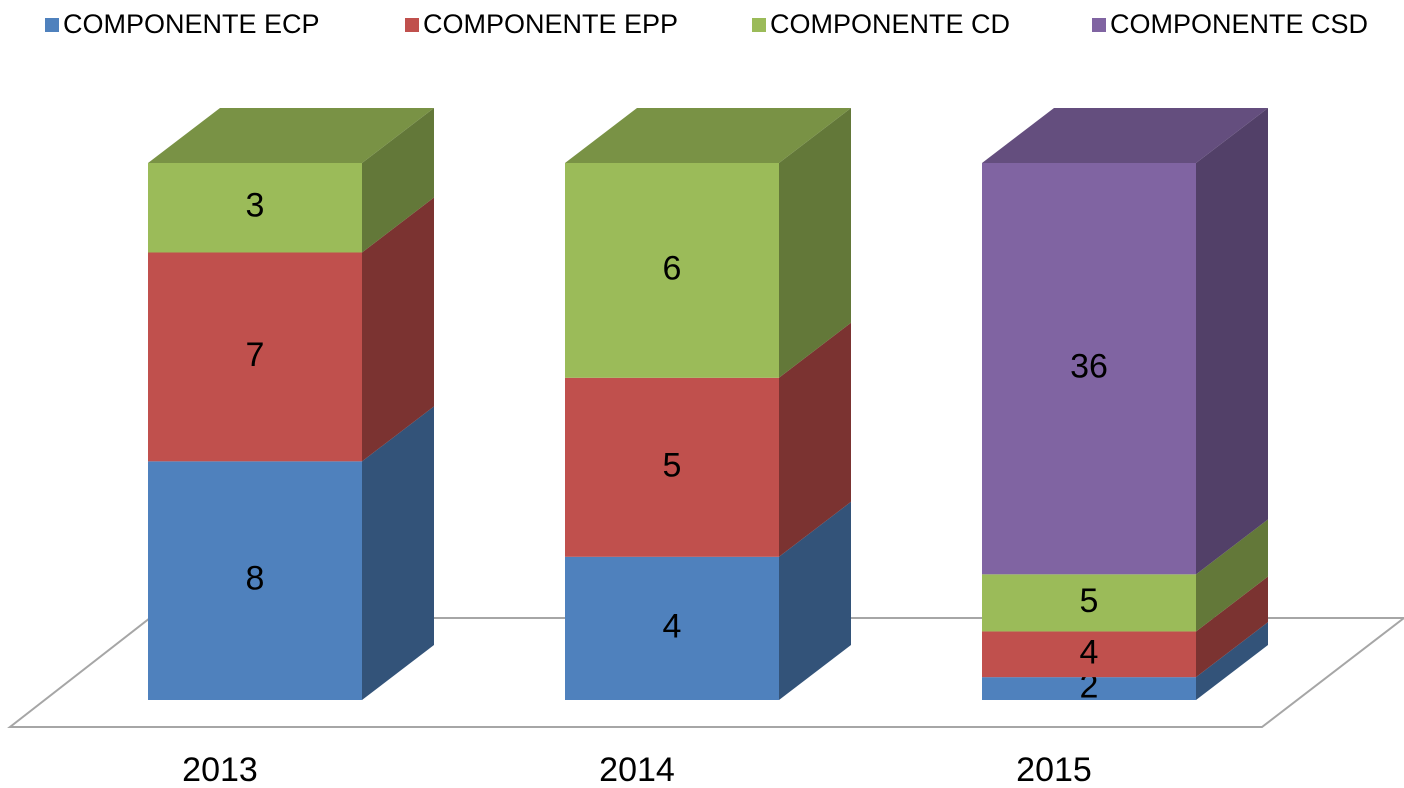  What do you see at coordinates (550, 24) in the screenshot?
I see `legend-label: COMPONENTE EPP` at bounding box center [550, 24].